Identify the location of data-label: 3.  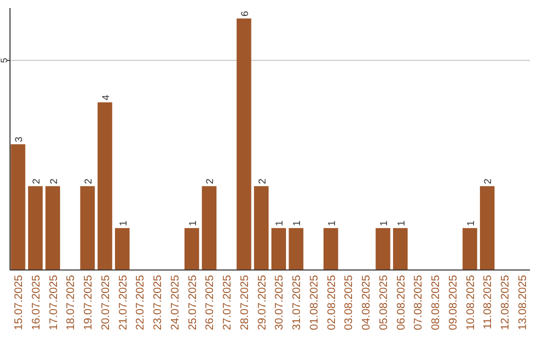
(19, 139).